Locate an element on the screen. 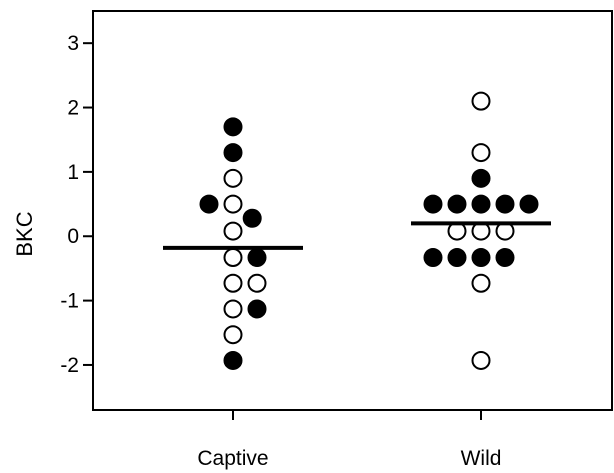 The width and height of the screenshot is (614, 473). mean-lines is located at coordinates (357, 235).